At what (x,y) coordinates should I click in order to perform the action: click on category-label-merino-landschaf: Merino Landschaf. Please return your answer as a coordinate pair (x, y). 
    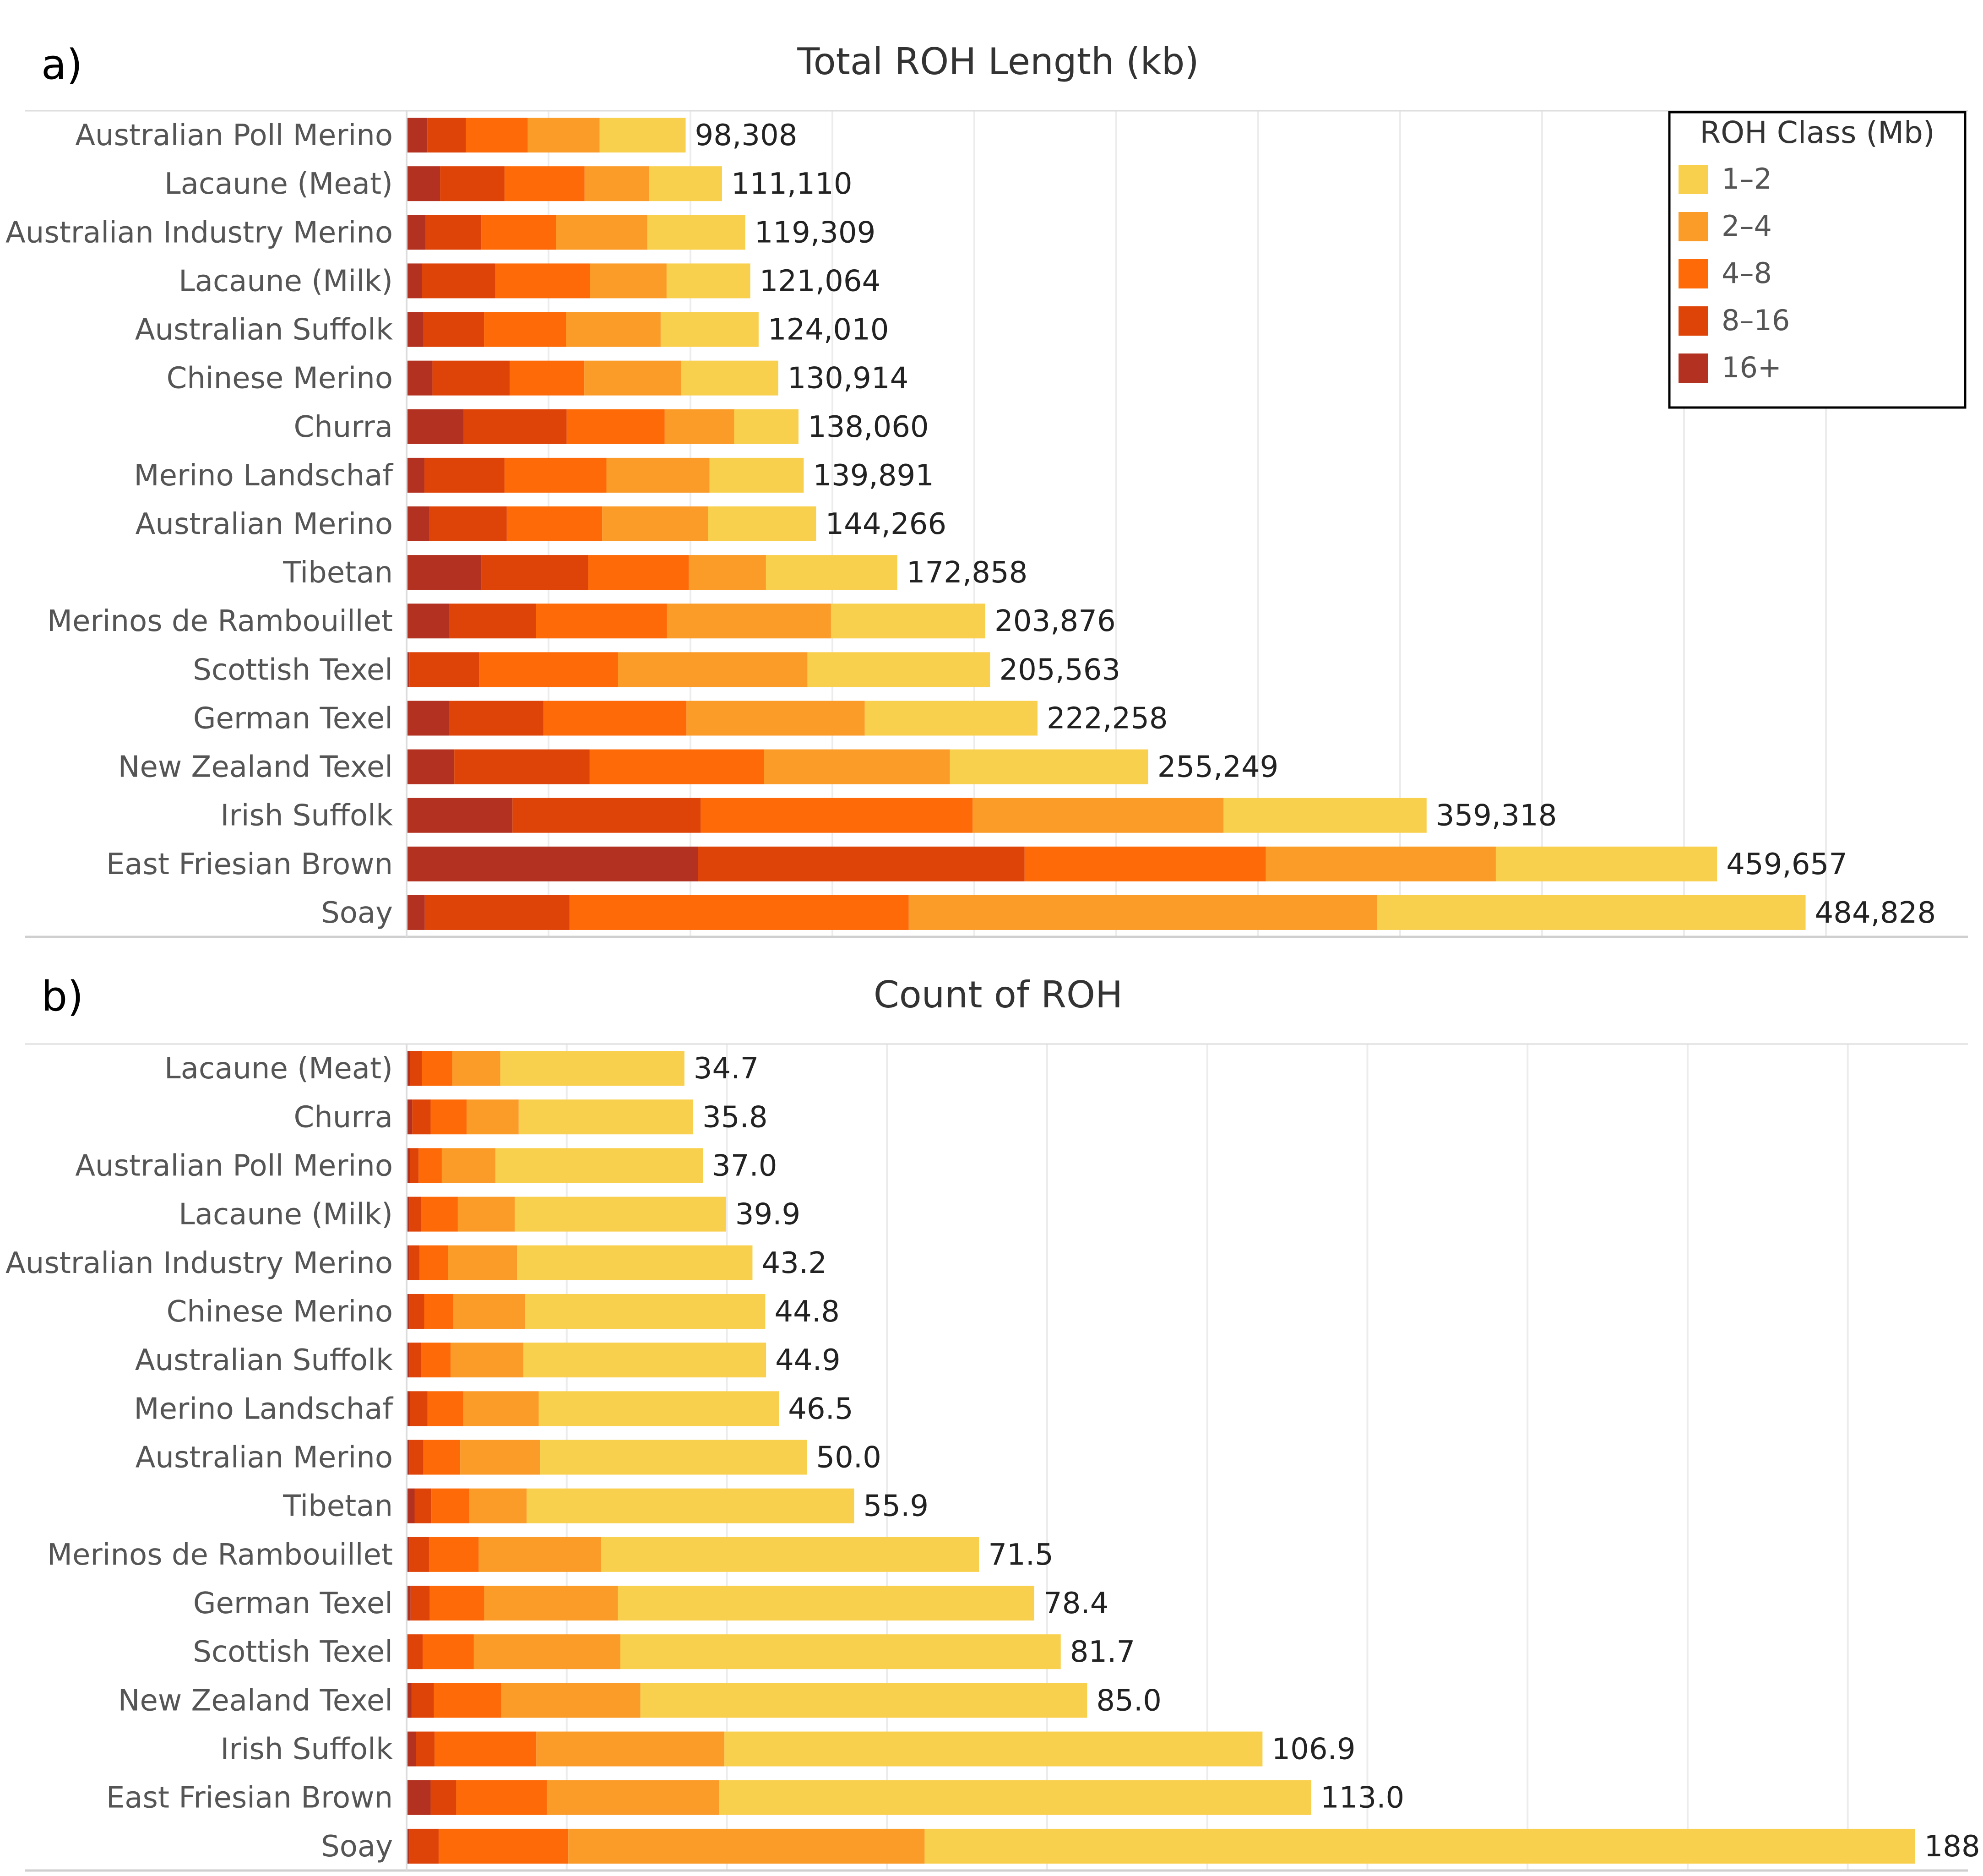
    Looking at the image, I should click on (263, 1409).